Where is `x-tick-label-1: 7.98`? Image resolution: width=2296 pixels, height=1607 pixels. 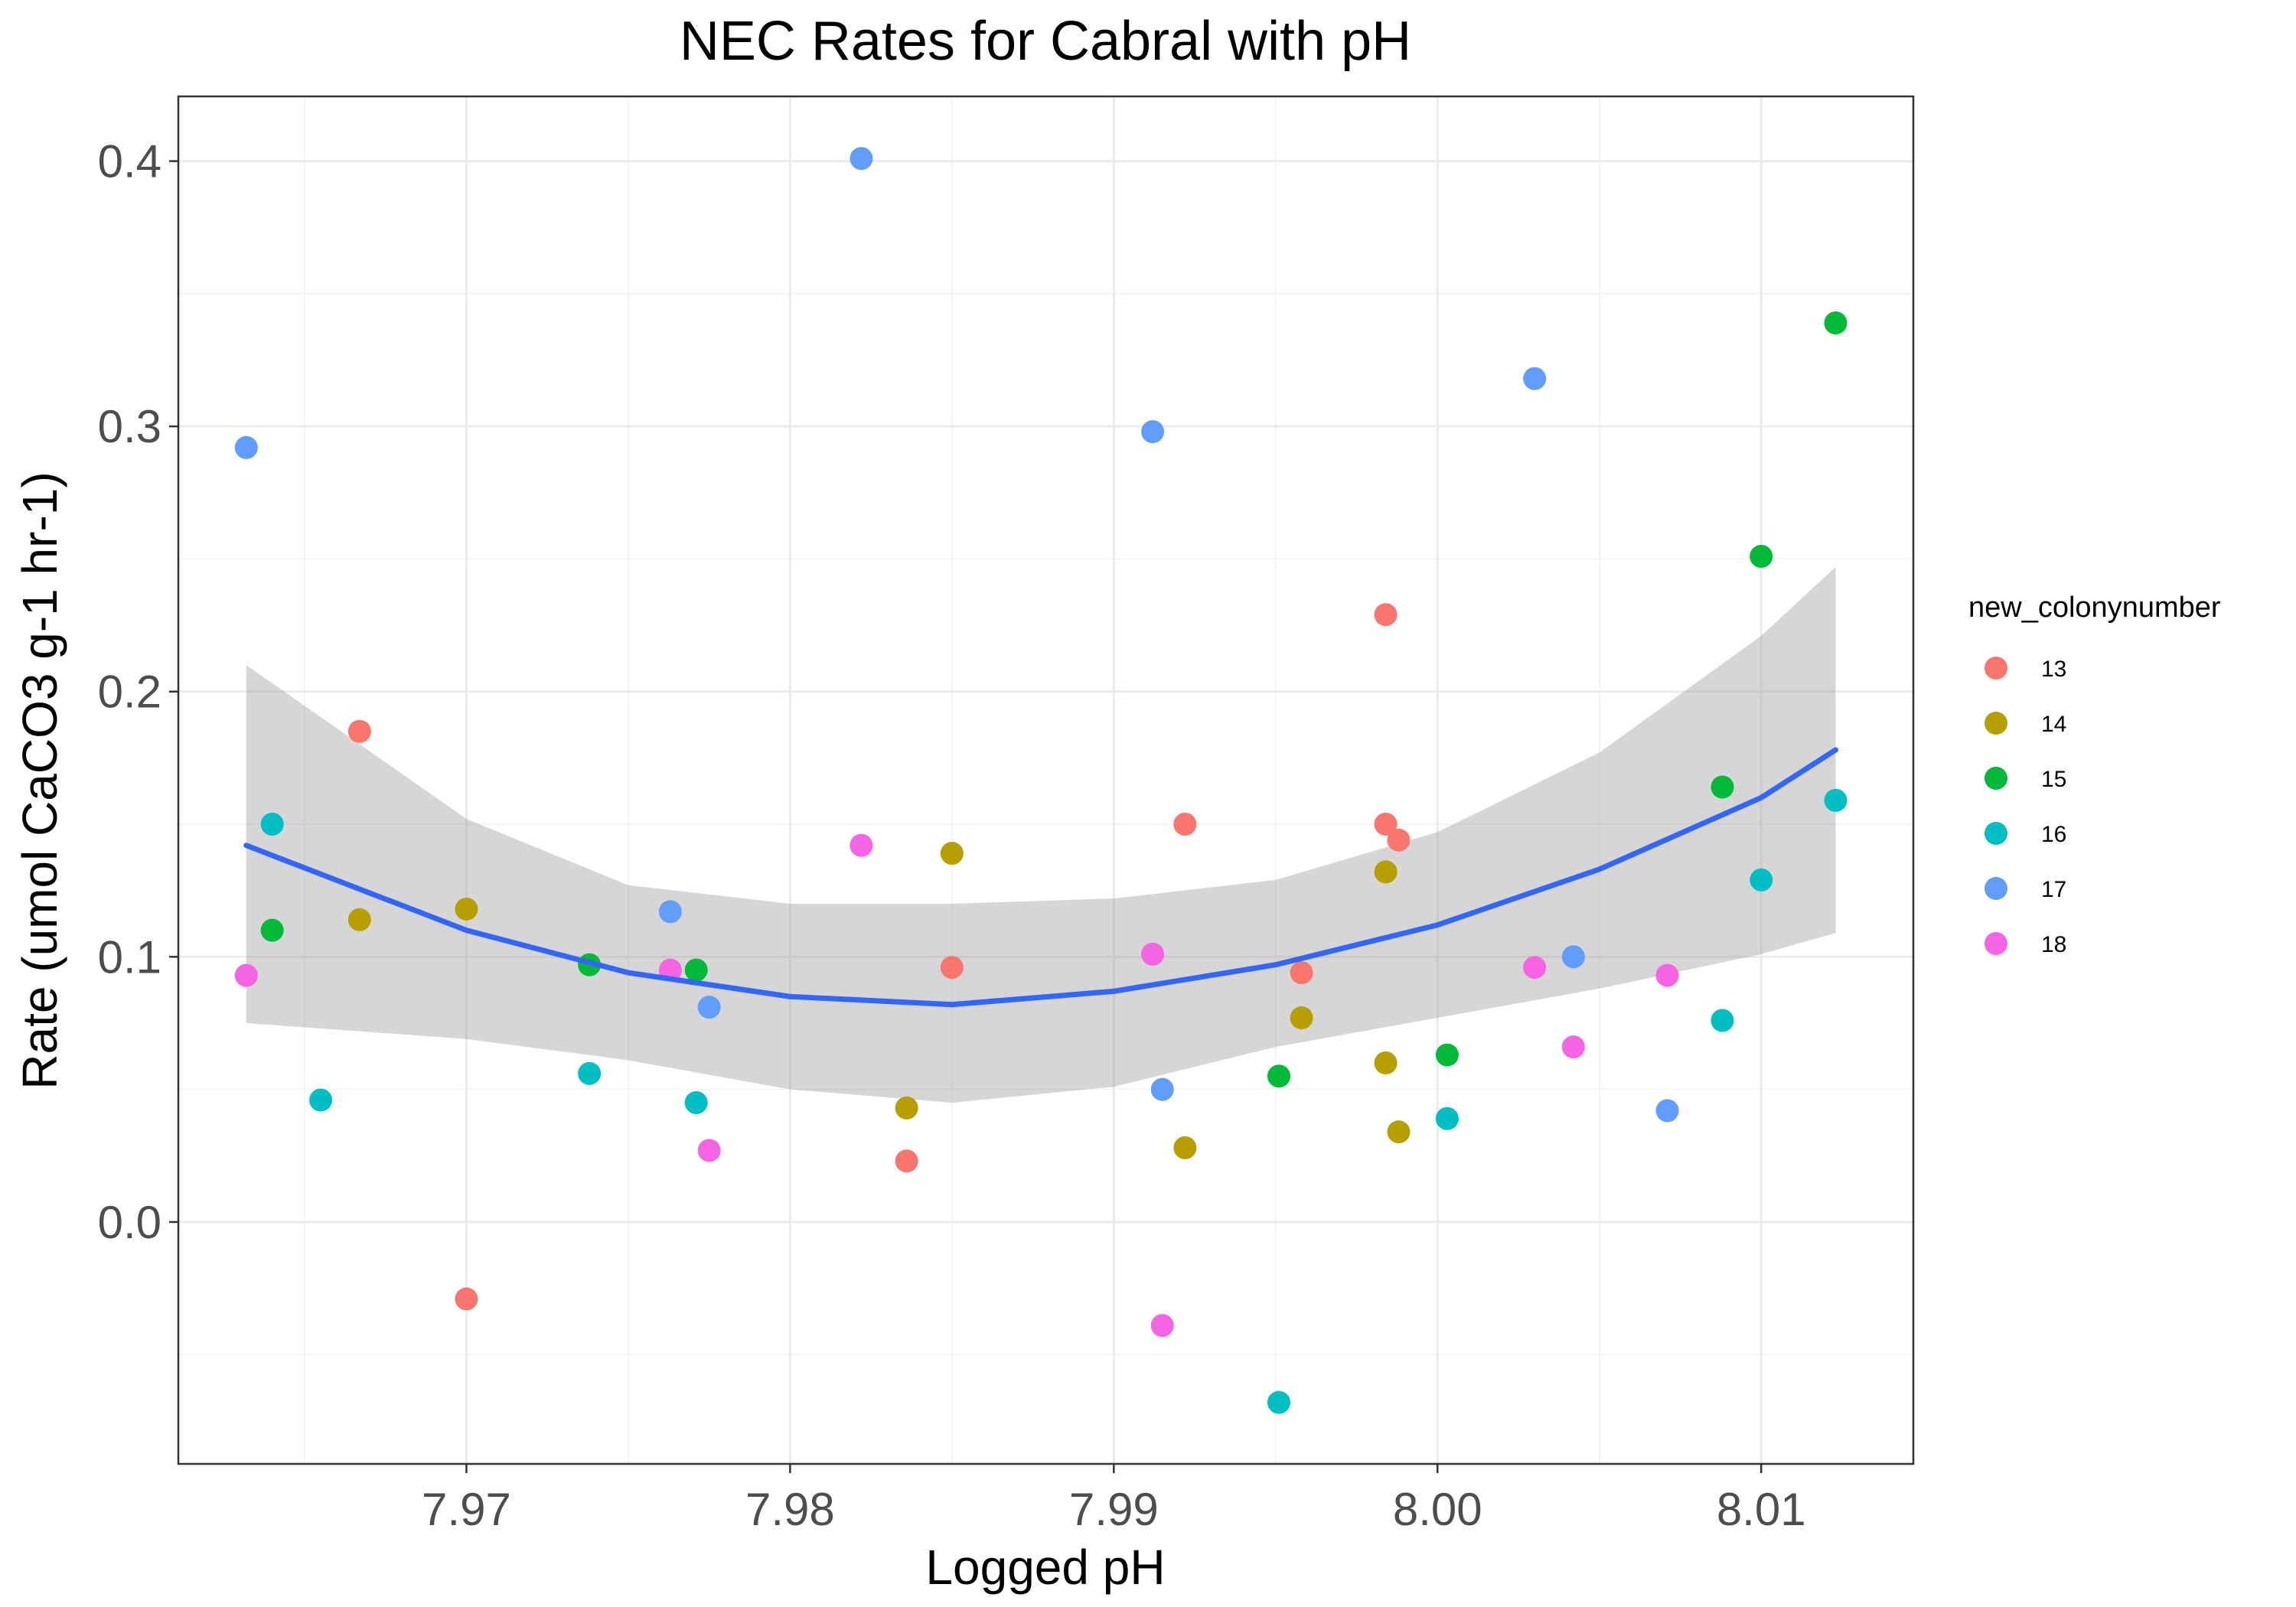
x-tick-label-1: 7.98 is located at coordinates (790, 1509).